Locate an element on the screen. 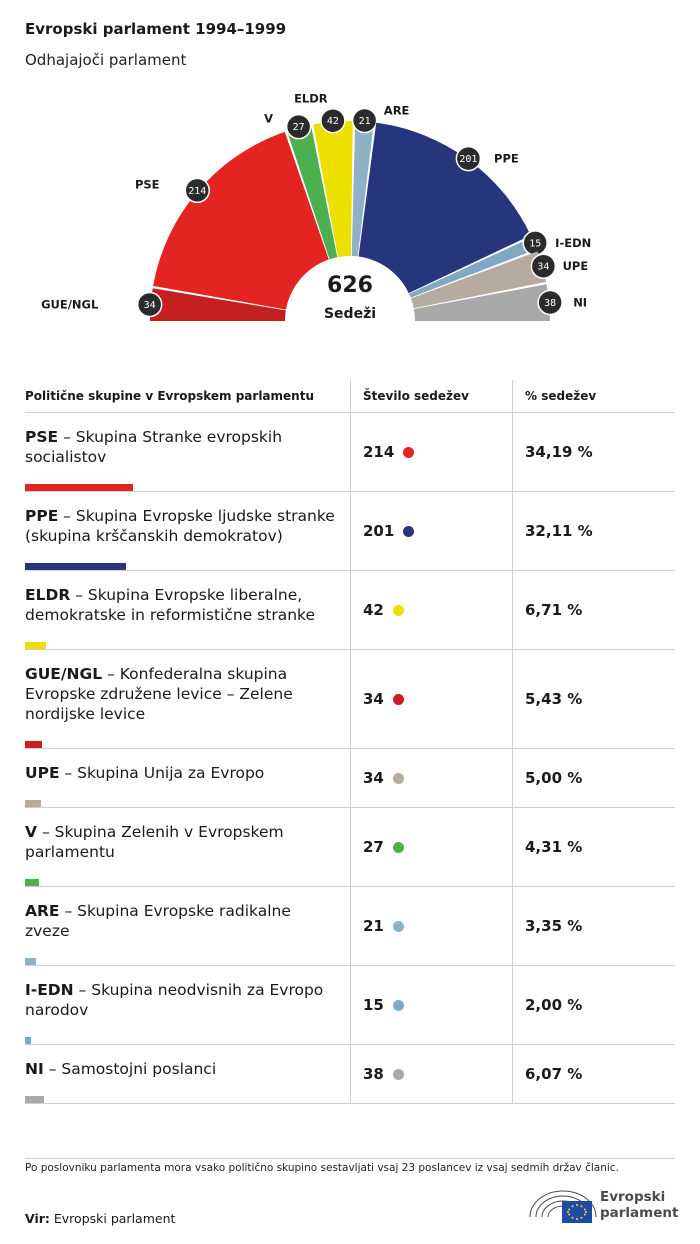  percent-cell: 5,00 % is located at coordinates (593, 778).